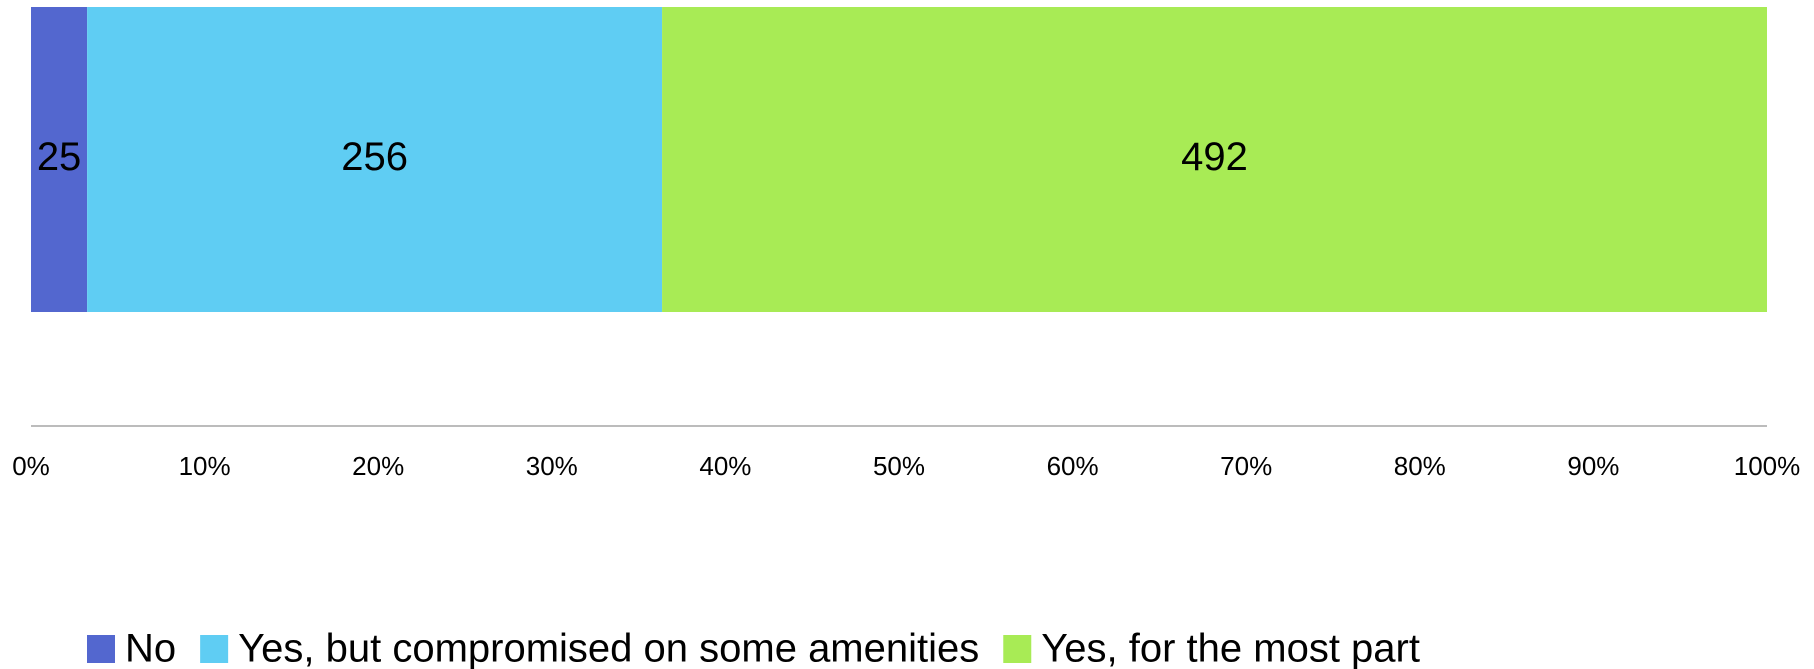 This screenshot has height=669, width=1814. What do you see at coordinates (31, 466) in the screenshot?
I see `x-tick-label: 0%` at bounding box center [31, 466].